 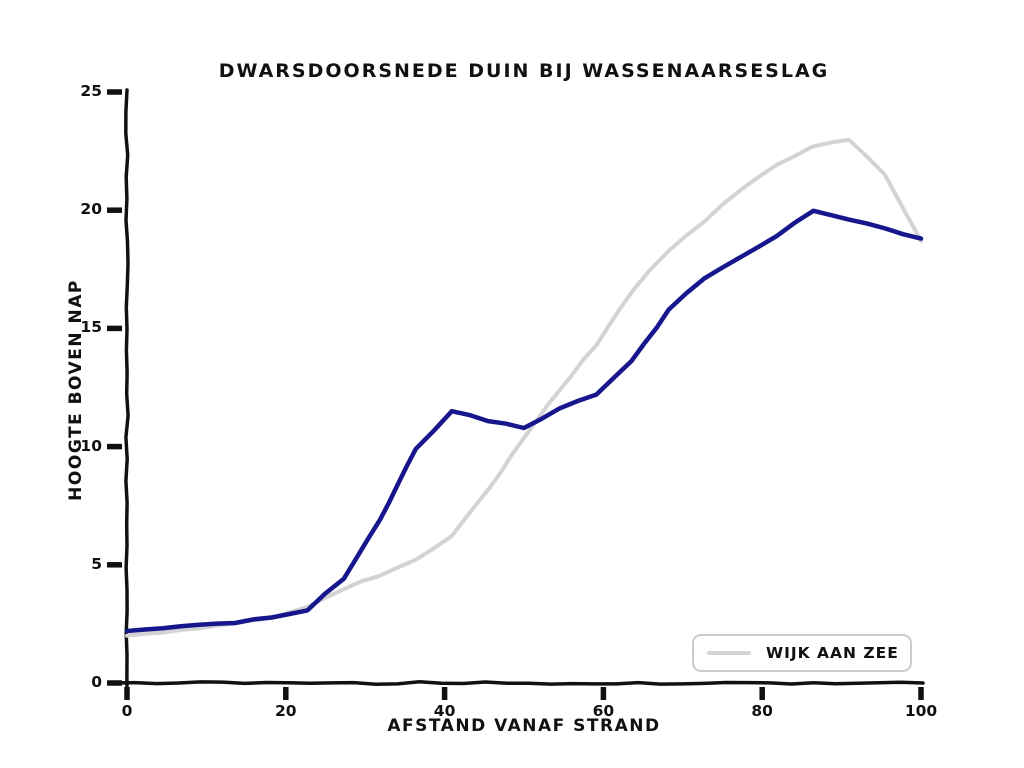 I want to click on legend-label: WIJK AAN ZEE, so click(x=832, y=653).